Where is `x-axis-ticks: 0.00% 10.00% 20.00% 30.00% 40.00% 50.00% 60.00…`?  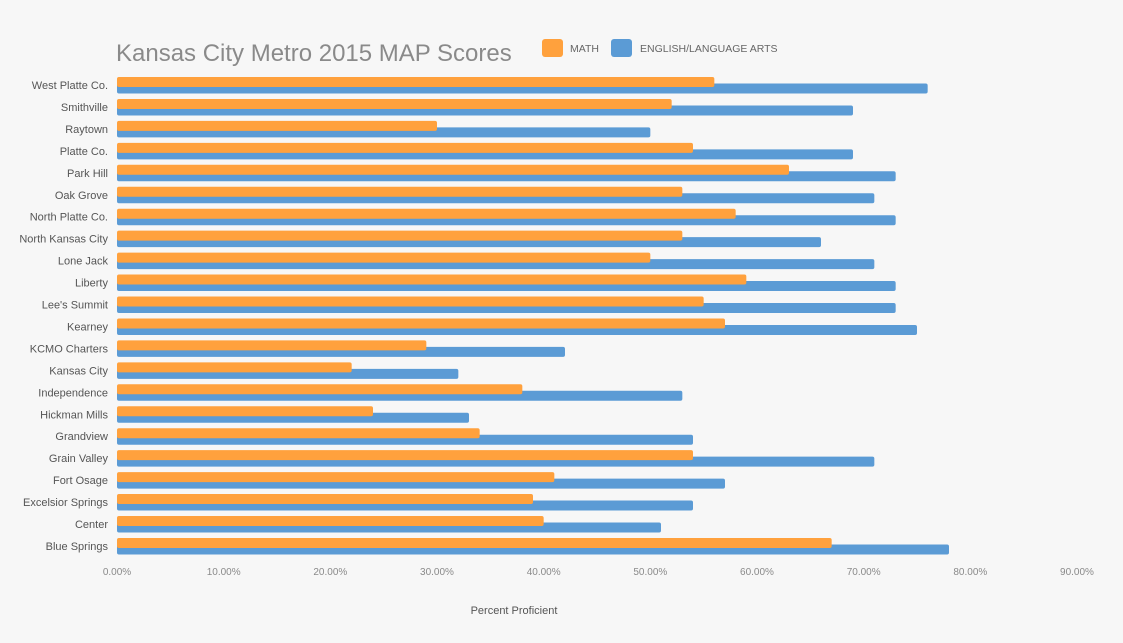 x-axis-ticks: 0.00% 10.00% 20.00% 30.00% 40.00% 50.00% 60.00… is located at coordinates (598, 572).